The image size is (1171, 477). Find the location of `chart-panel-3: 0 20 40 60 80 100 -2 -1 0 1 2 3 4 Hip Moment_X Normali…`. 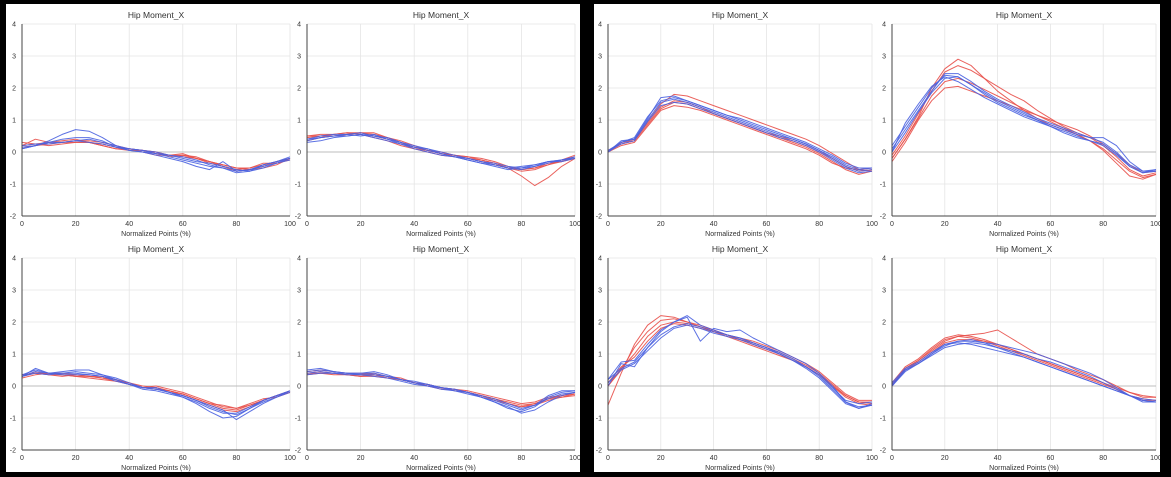

chart-panel-3: 0 20 40 60 80 100 -2 -1 0 1 2 3 4 Hip Moment_X Normali… is located at coordinates (153, 358).